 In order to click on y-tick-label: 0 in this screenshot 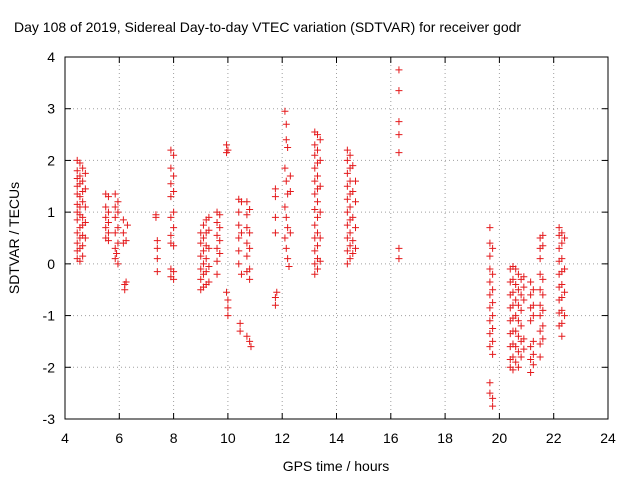, I will do `click(51, 264)`.